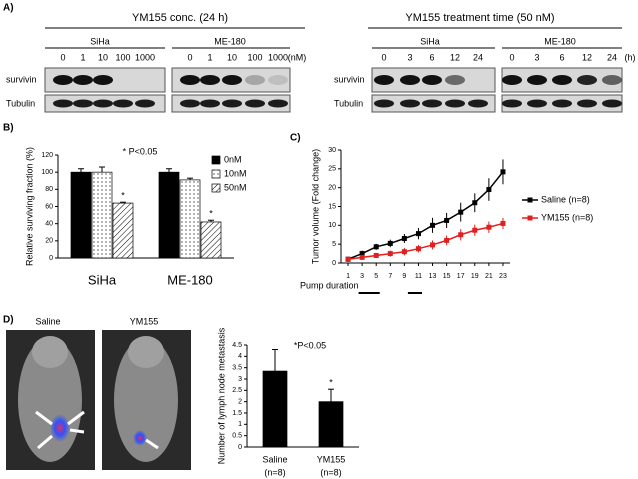  Describe the element at coordinates (221, 395) in the screenshot. I see `y-axis-label: Number of lymph node metastasis` at that location.